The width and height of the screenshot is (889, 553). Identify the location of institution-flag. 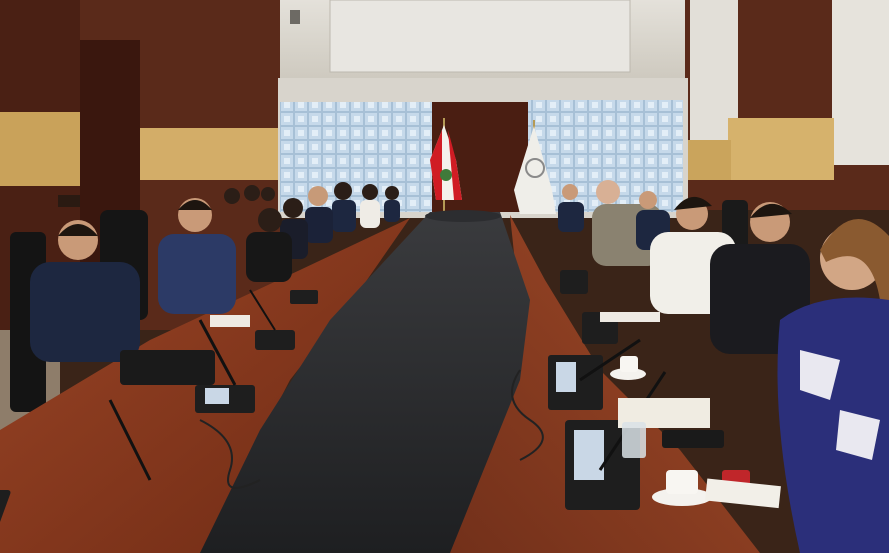
(535, 170).